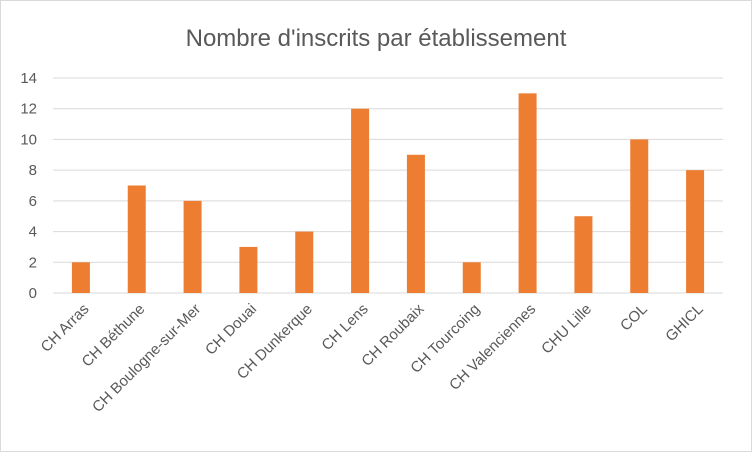 This screenshot has height=452, width=752. What do you see at coordinates (33, 293) in the screenshot?
I see `y-tick-label: 0` at bounding box center [33, 293].